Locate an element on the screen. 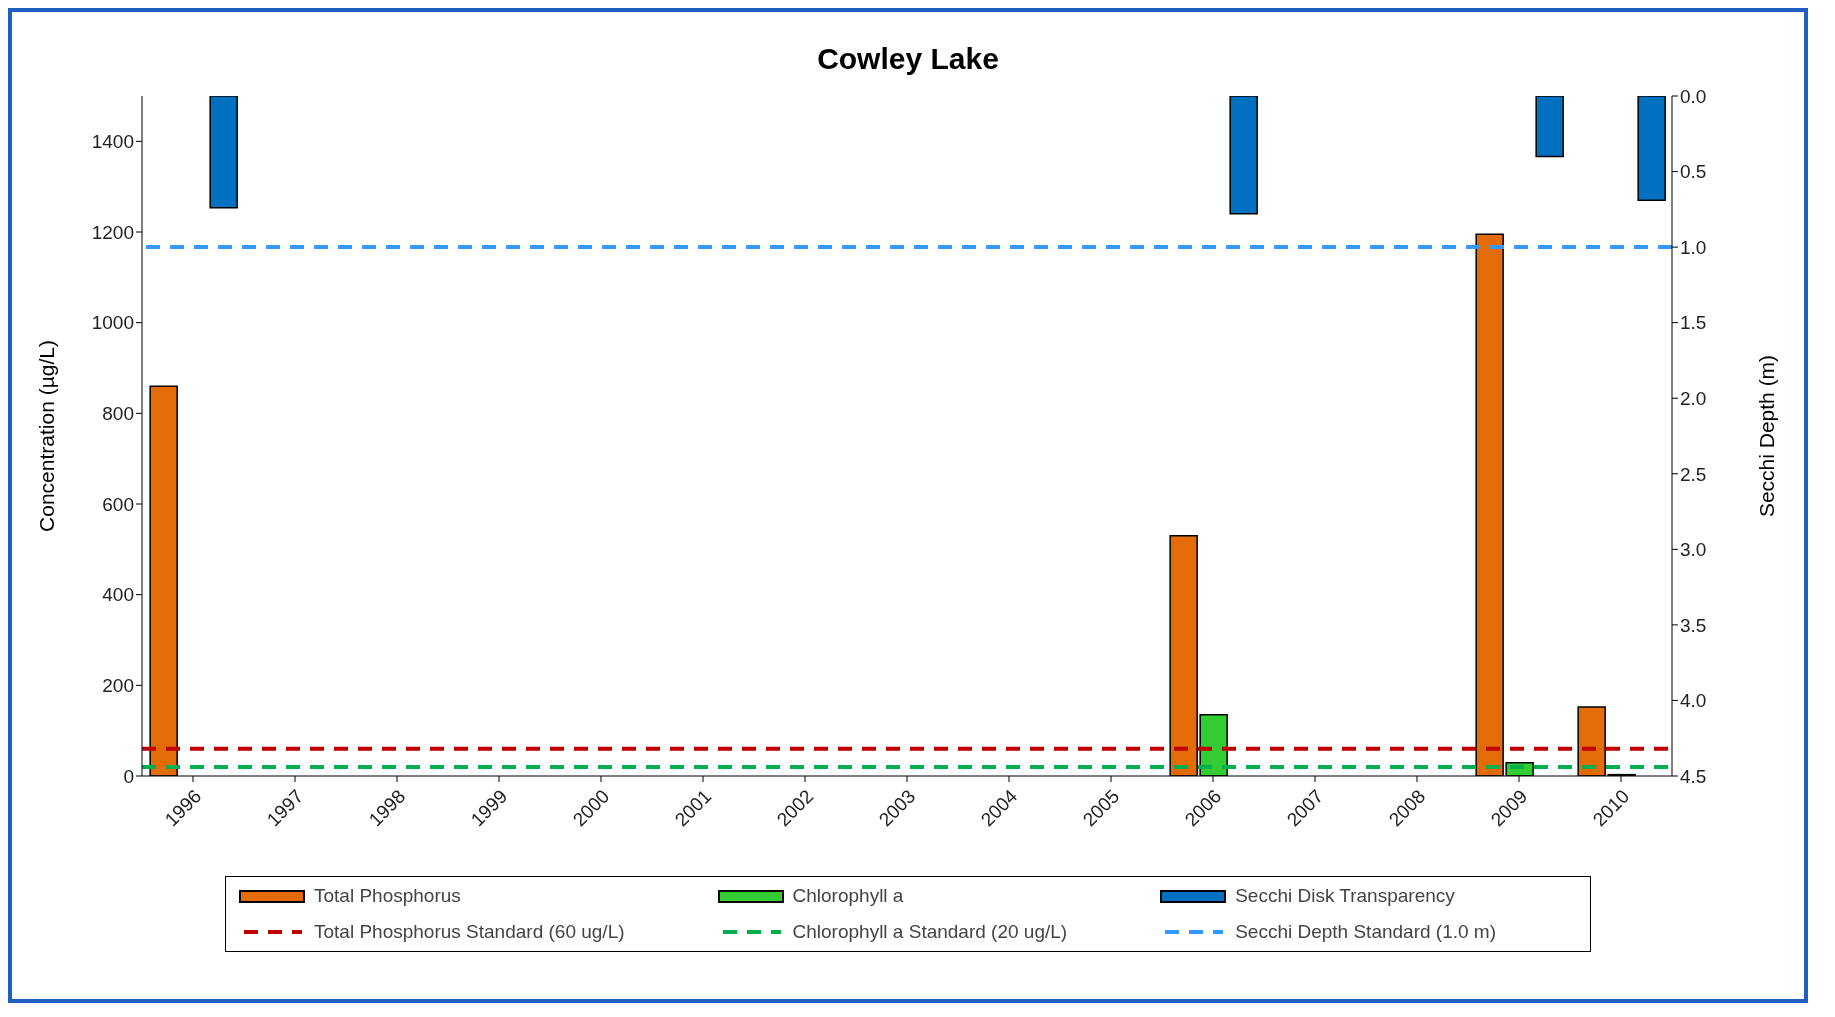 This screenshot has width=1835, height=1017. y2-tick-label: 0.5 is located at coordinates (1693, 172).